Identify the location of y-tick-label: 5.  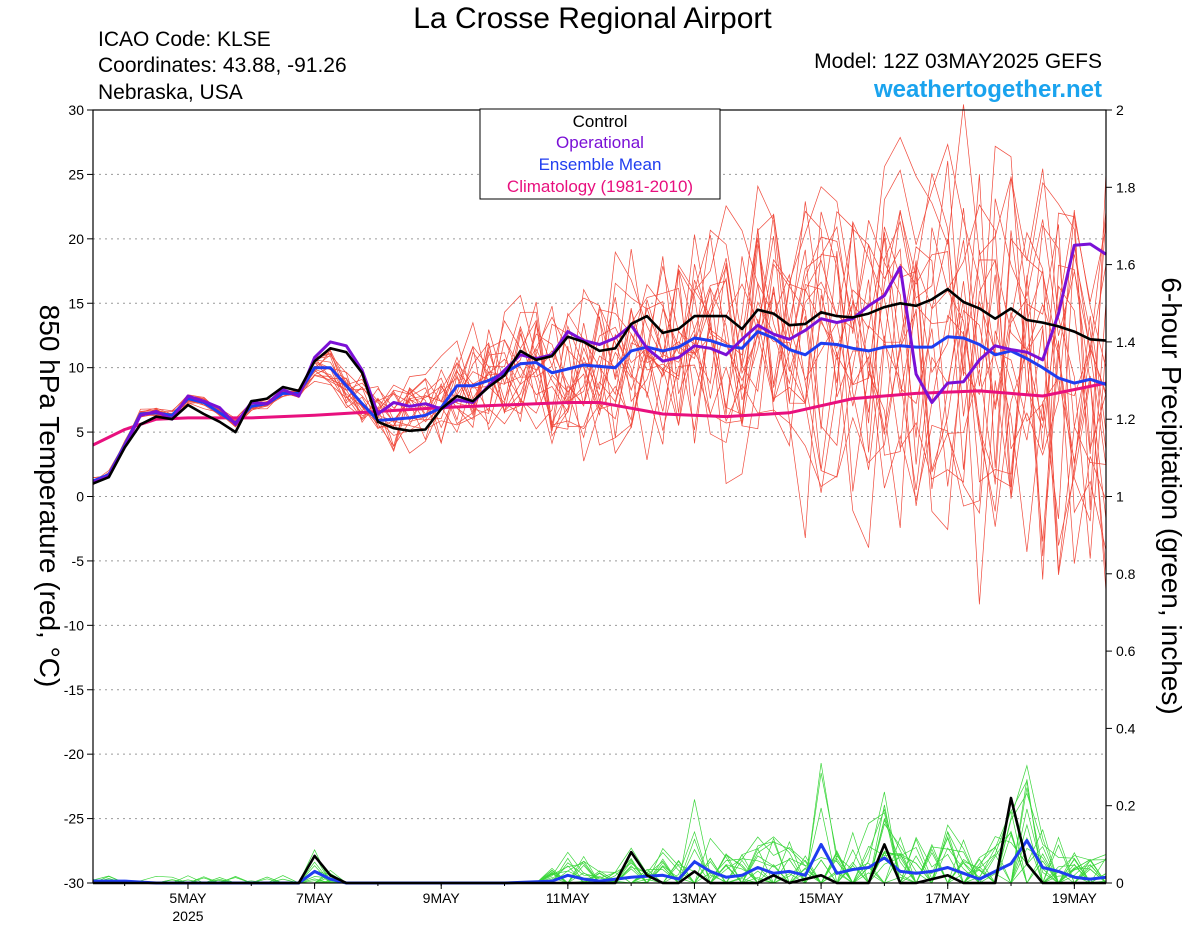
(80, 432).